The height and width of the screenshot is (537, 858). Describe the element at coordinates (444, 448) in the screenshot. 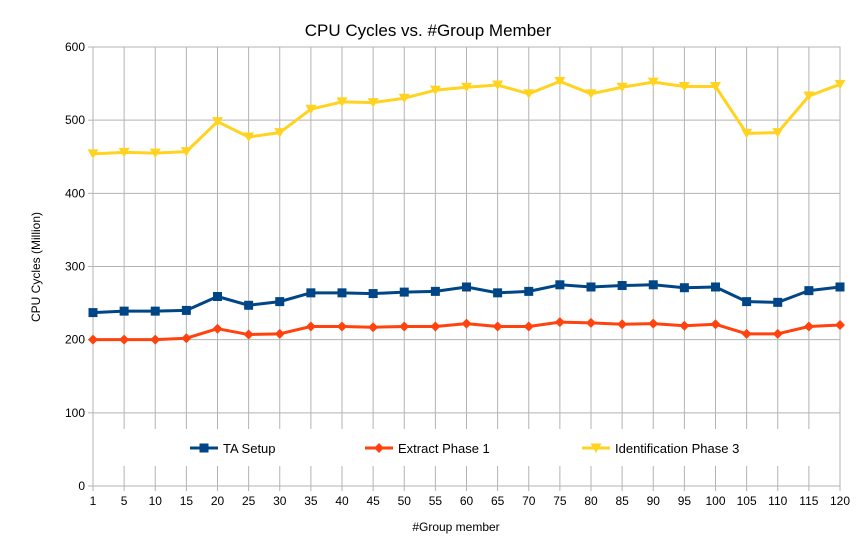

I see `legend-label: Extract Phase 1` at that location.